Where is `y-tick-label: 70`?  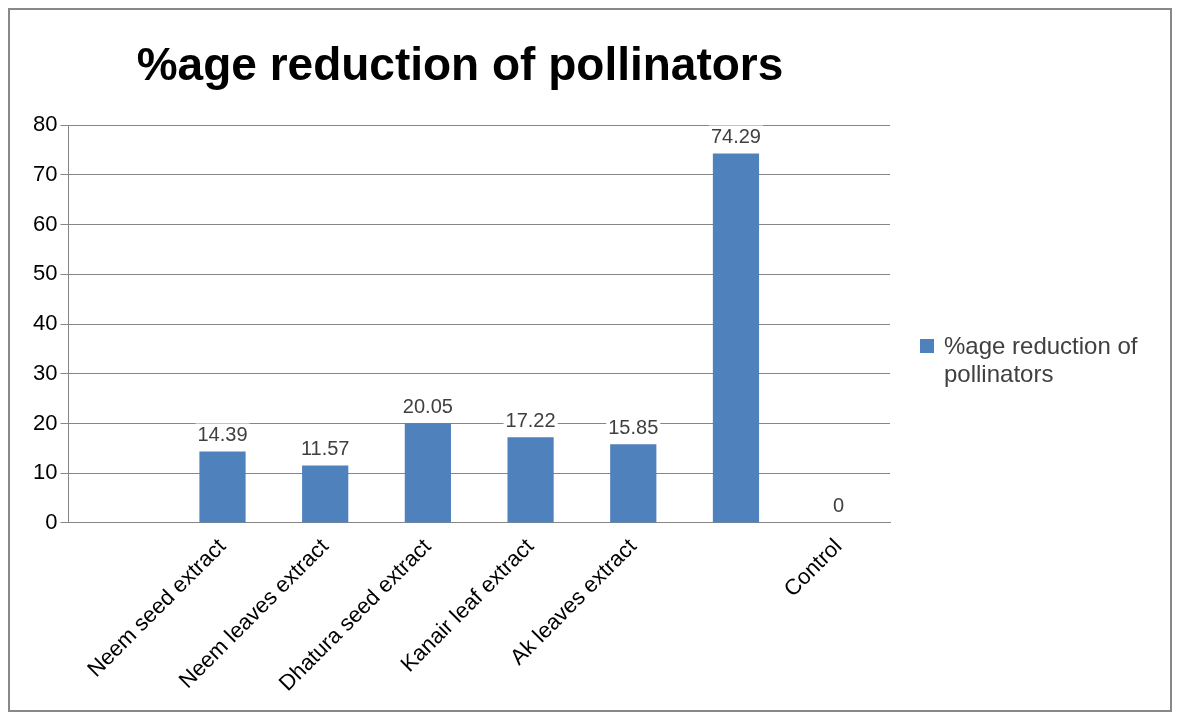 y-tick-label: 70 is located at coordinates (45, 173).